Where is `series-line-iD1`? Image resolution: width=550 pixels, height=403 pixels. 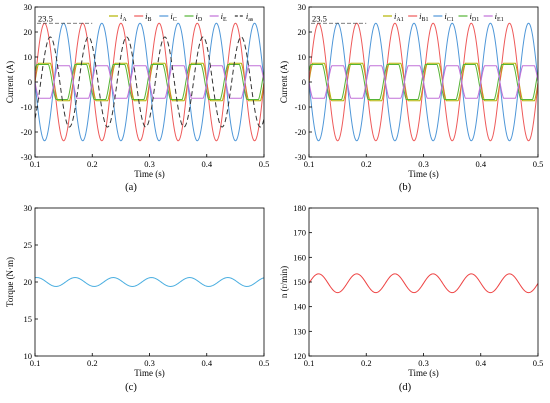
series-line-iD1 is located at coordinates (423, 82).